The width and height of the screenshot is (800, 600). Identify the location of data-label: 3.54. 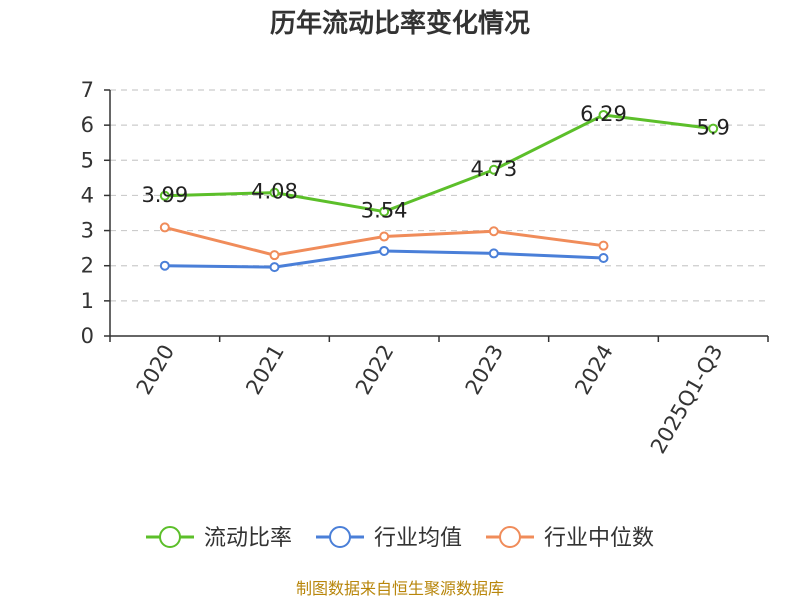
(384, 211).